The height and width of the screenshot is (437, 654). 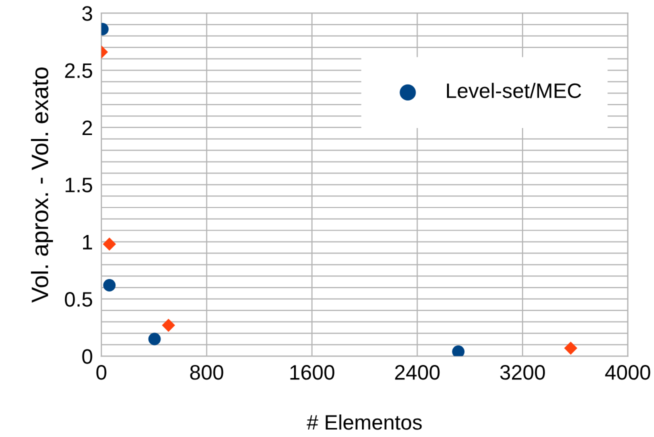 What do you see at coordinates (312, 372) in the screenshot?
I see `x-tick-label: 1600` at bounding box center [312, 372].